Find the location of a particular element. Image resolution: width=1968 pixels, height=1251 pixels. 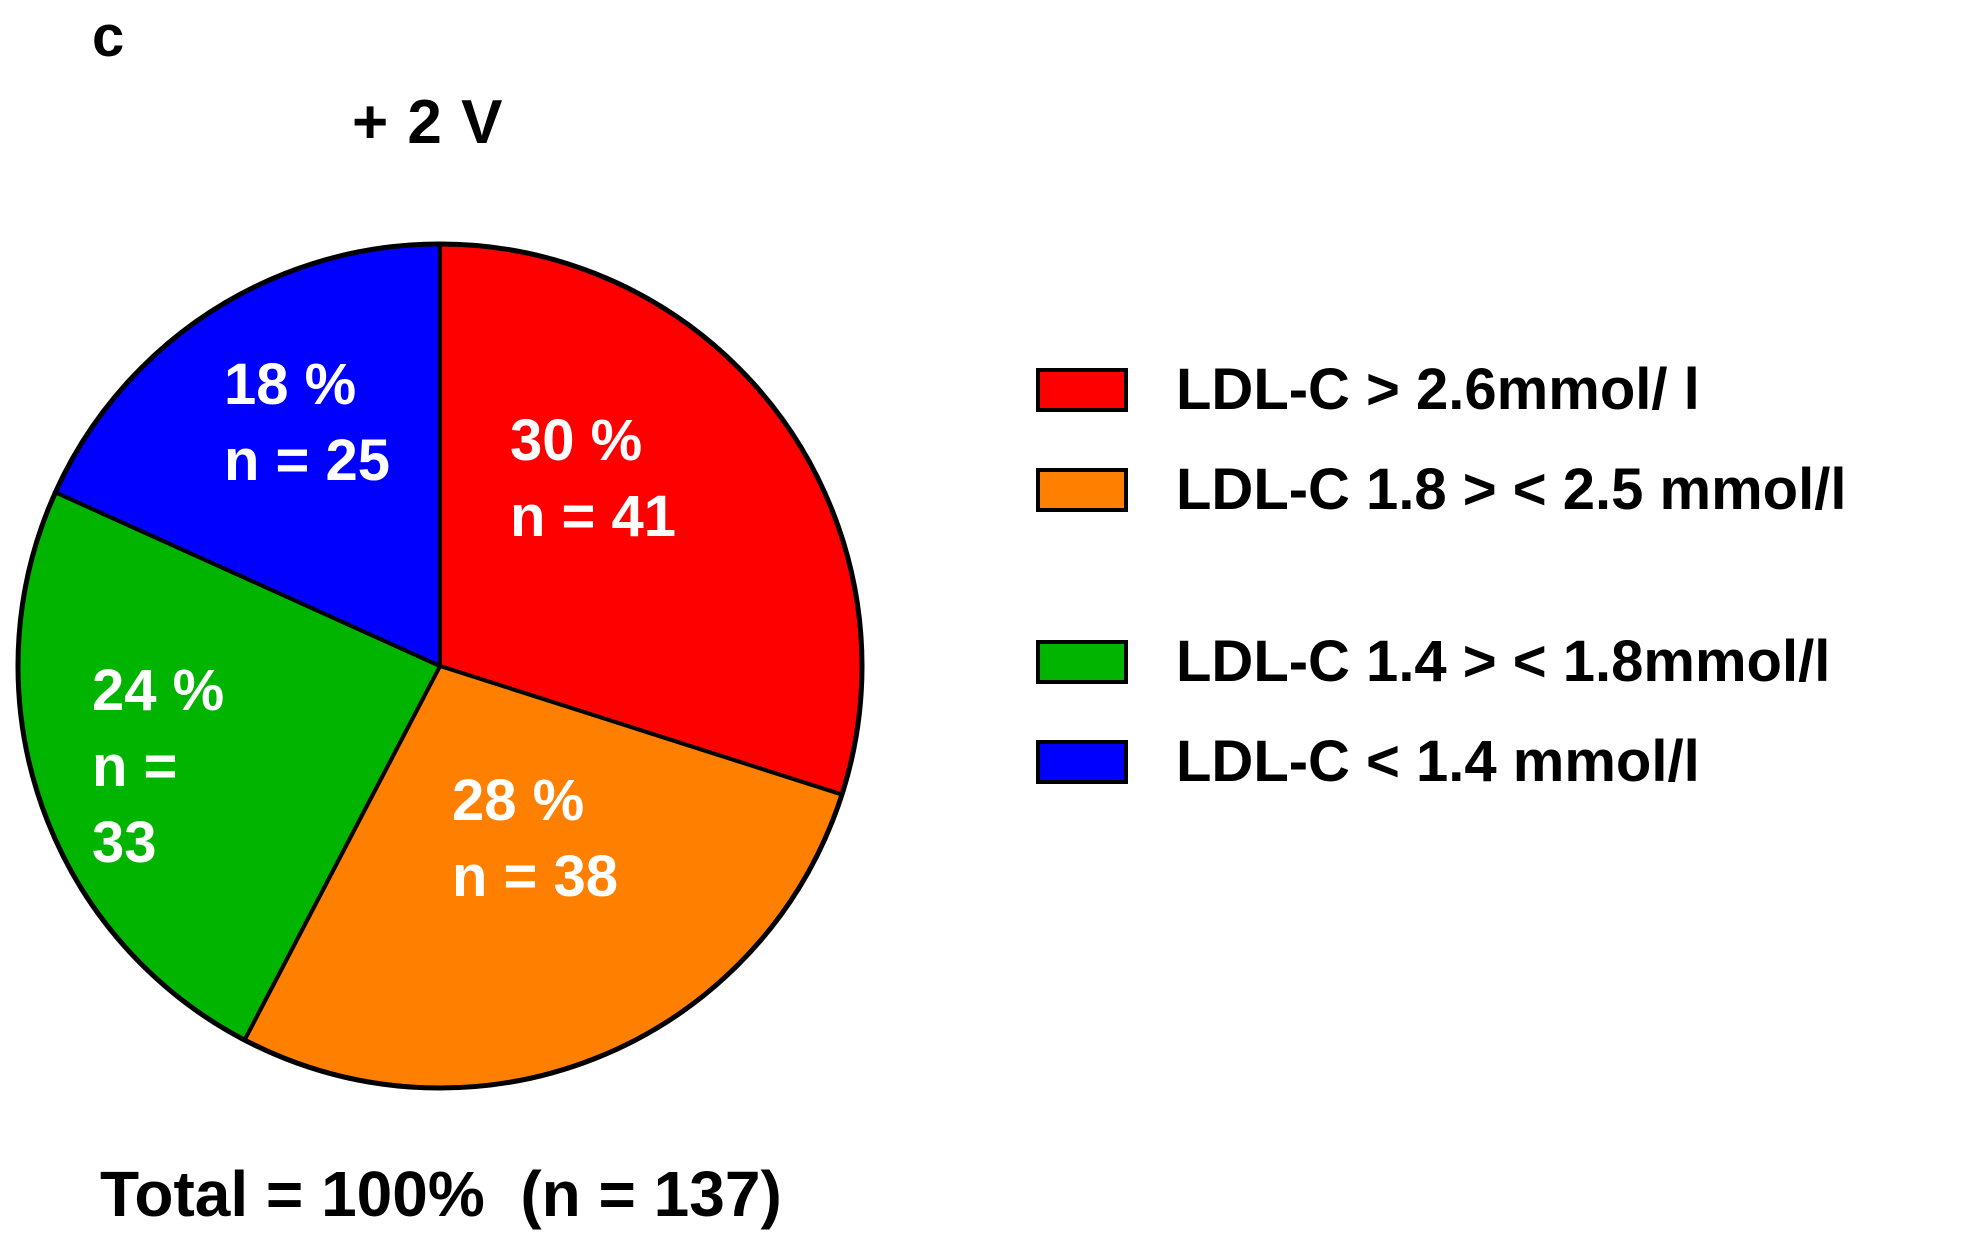

slice-percent-label: 18 % is located at coordinates (290, 384).